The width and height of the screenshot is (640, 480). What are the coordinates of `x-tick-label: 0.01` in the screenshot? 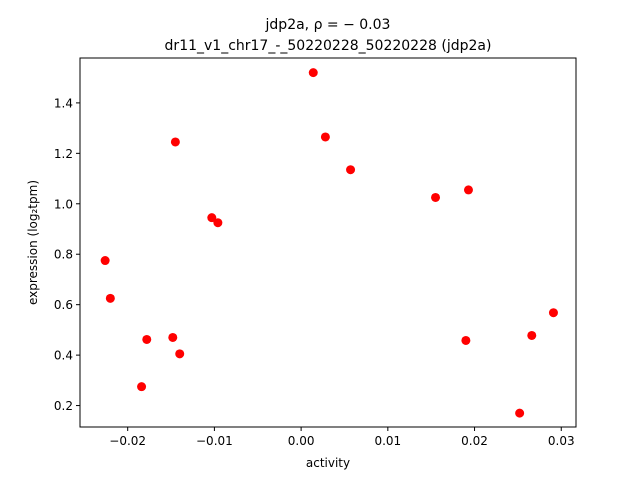 It's located at (387, 441).